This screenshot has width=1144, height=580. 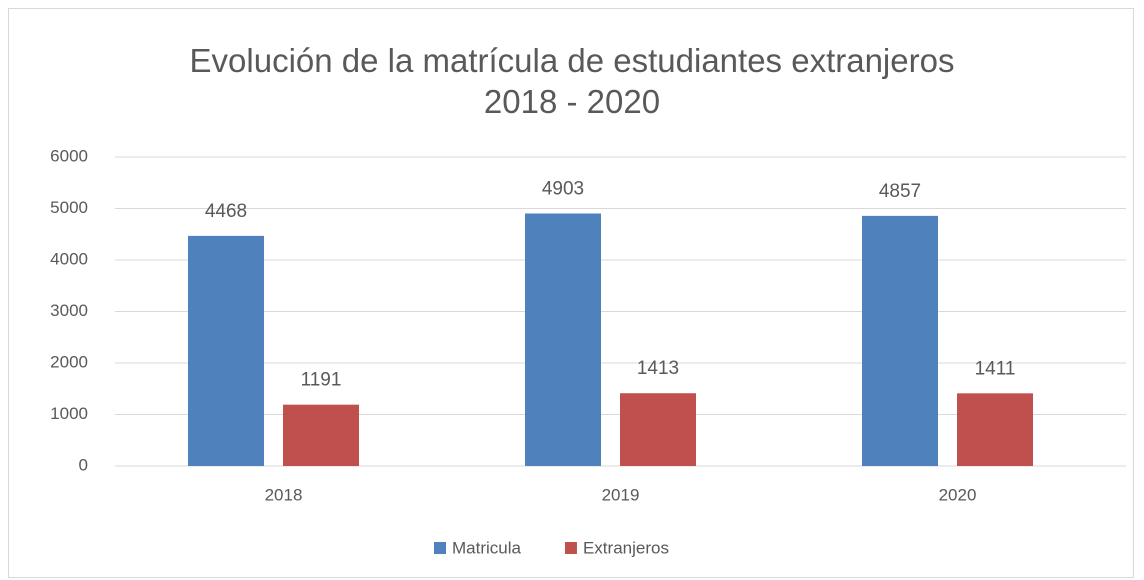 What do you see at coordinates (626, 547) in the screenshot?
I see `legend-label: Extranjeros` at bounding box center [626, 547].